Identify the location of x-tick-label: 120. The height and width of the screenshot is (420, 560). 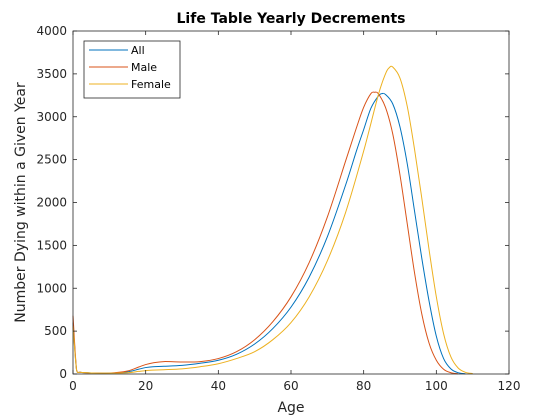
(509, 386).